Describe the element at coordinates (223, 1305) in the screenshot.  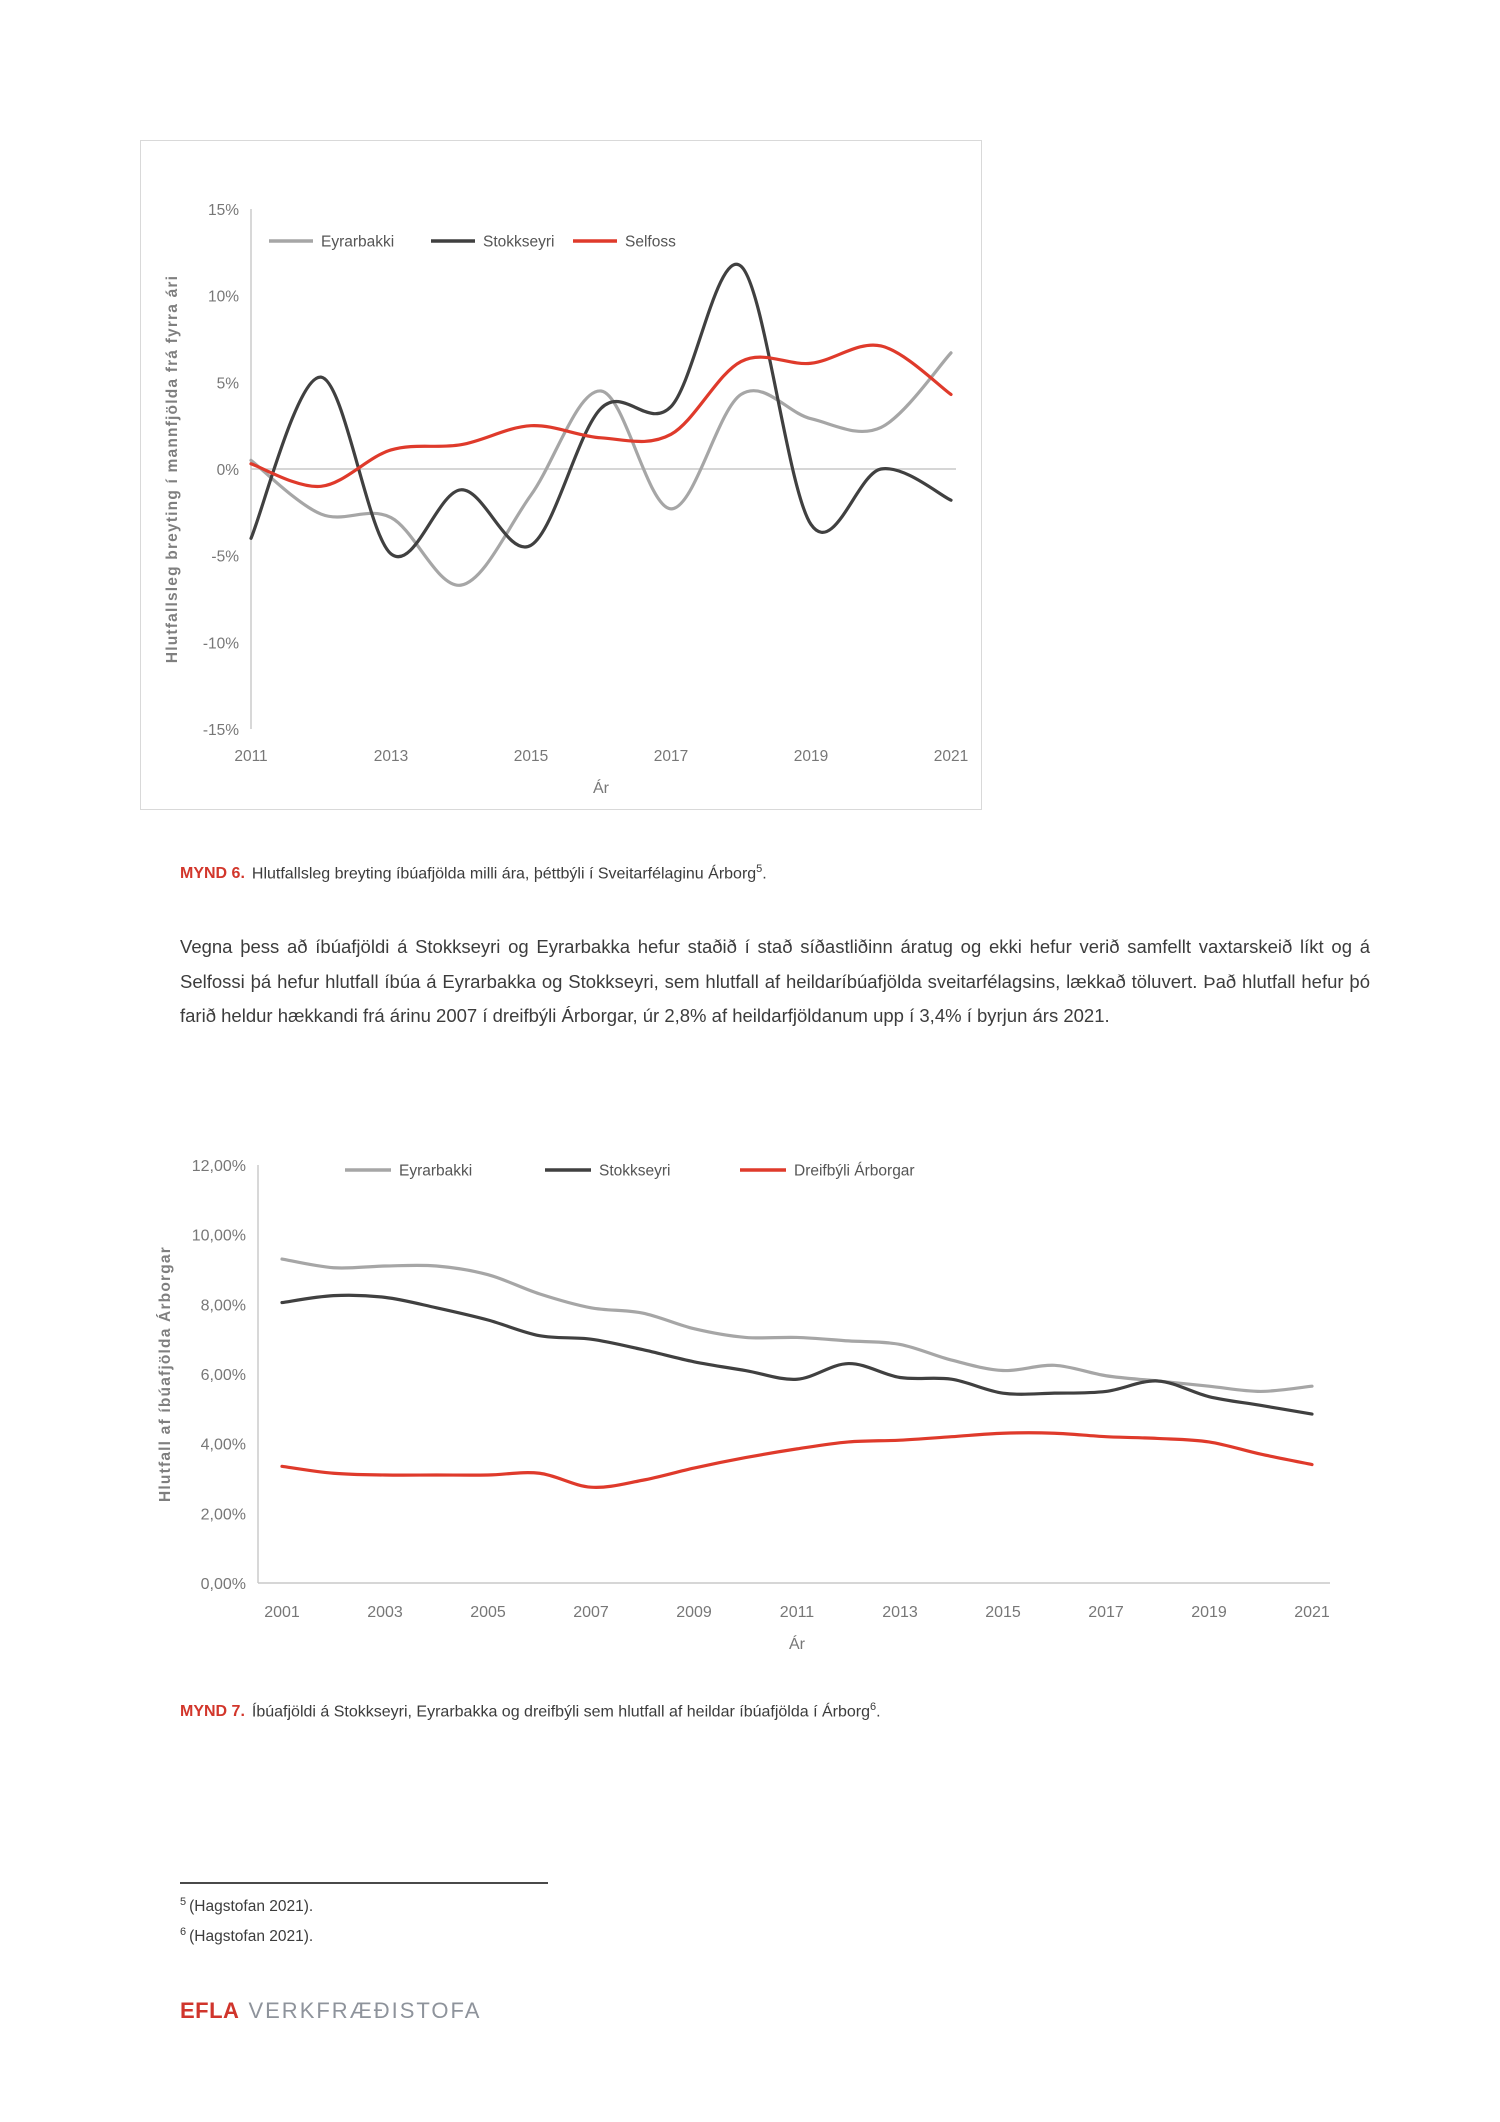
I see `y-tick-label: 8,00%` at that location.